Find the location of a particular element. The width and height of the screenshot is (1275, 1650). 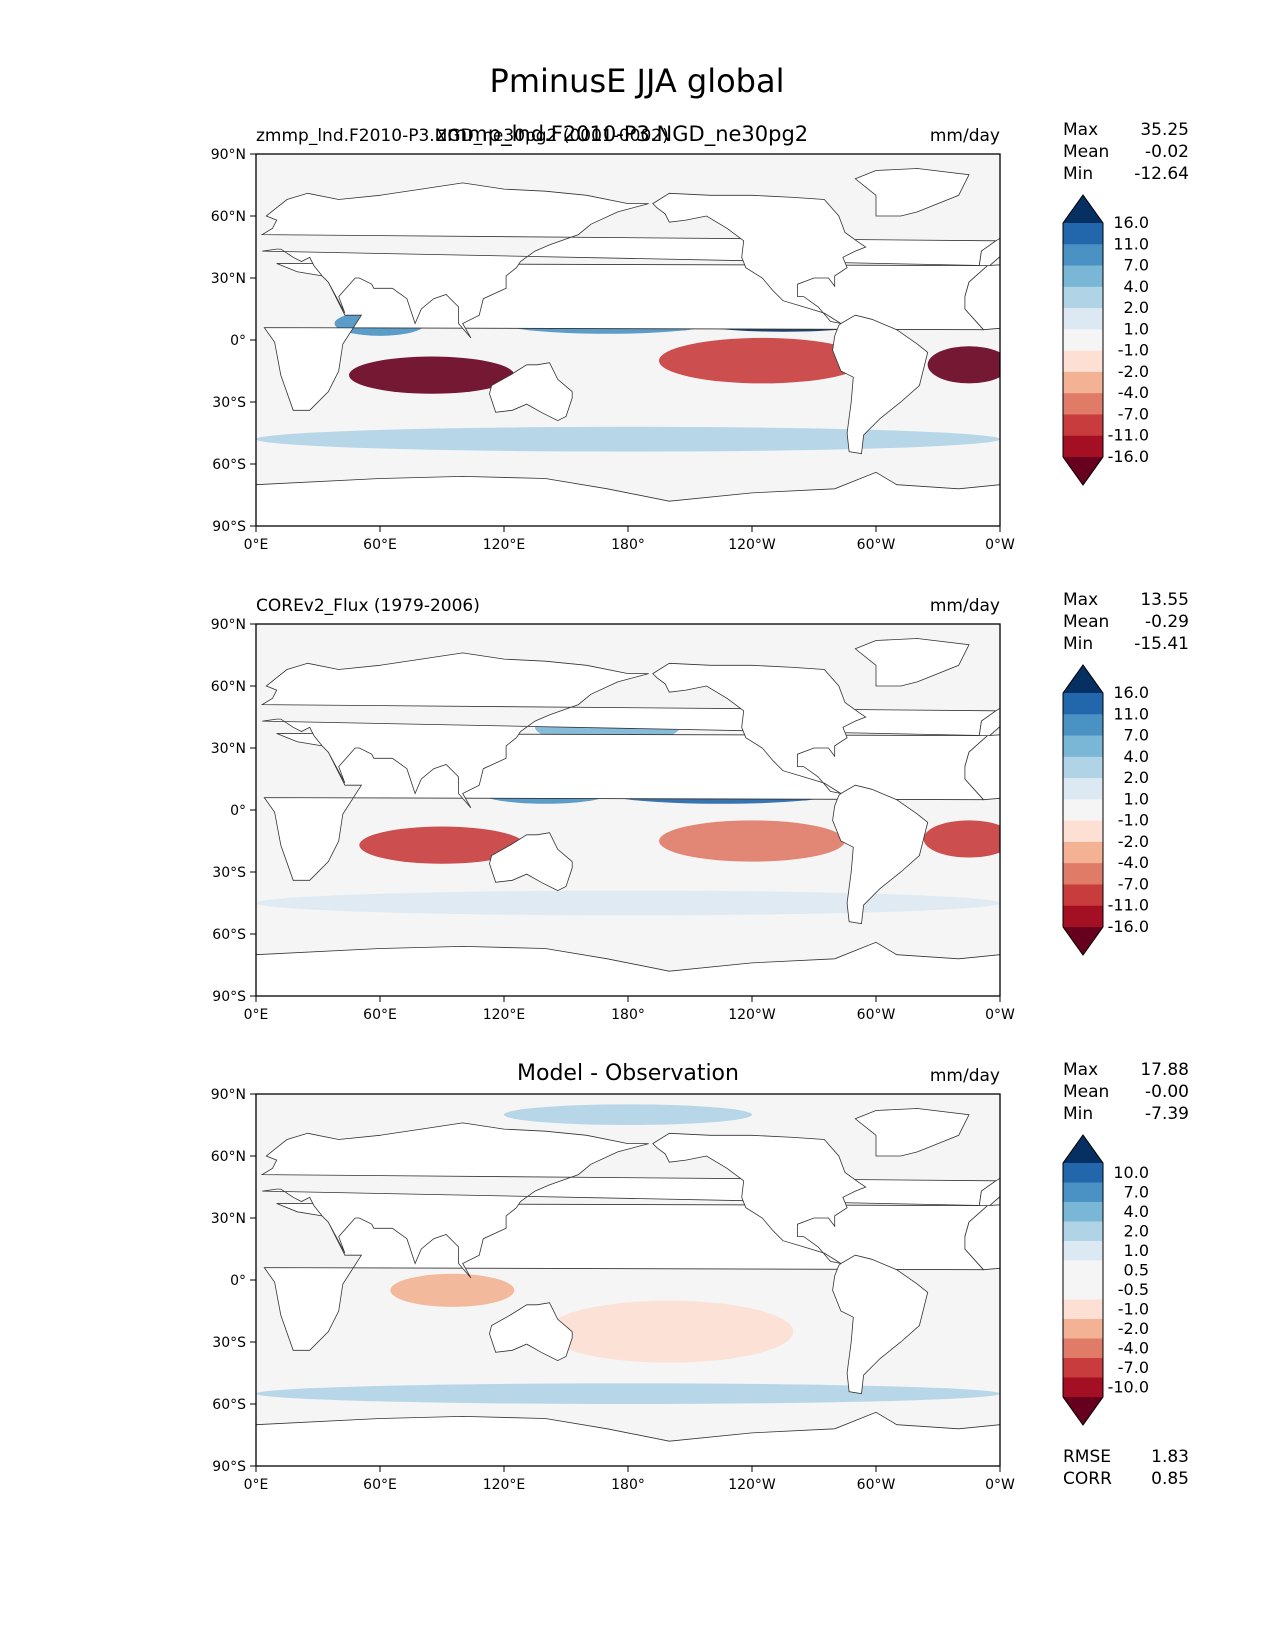

units-label: mm/day is located at coordinates (965, 1076).